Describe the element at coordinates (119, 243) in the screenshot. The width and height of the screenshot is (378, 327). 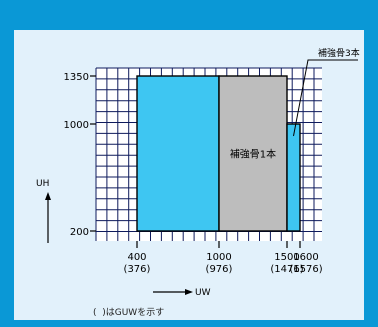
I see `axes` at that location.